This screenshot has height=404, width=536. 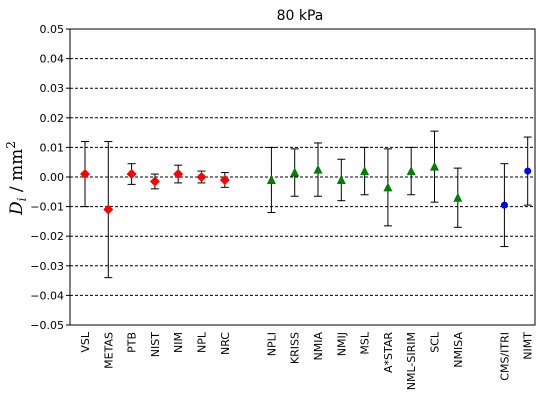 What do you see at coordinates (225, 343) in the screenshot?
I see `x-category-label: NRC` at bounding box center [225, 343].